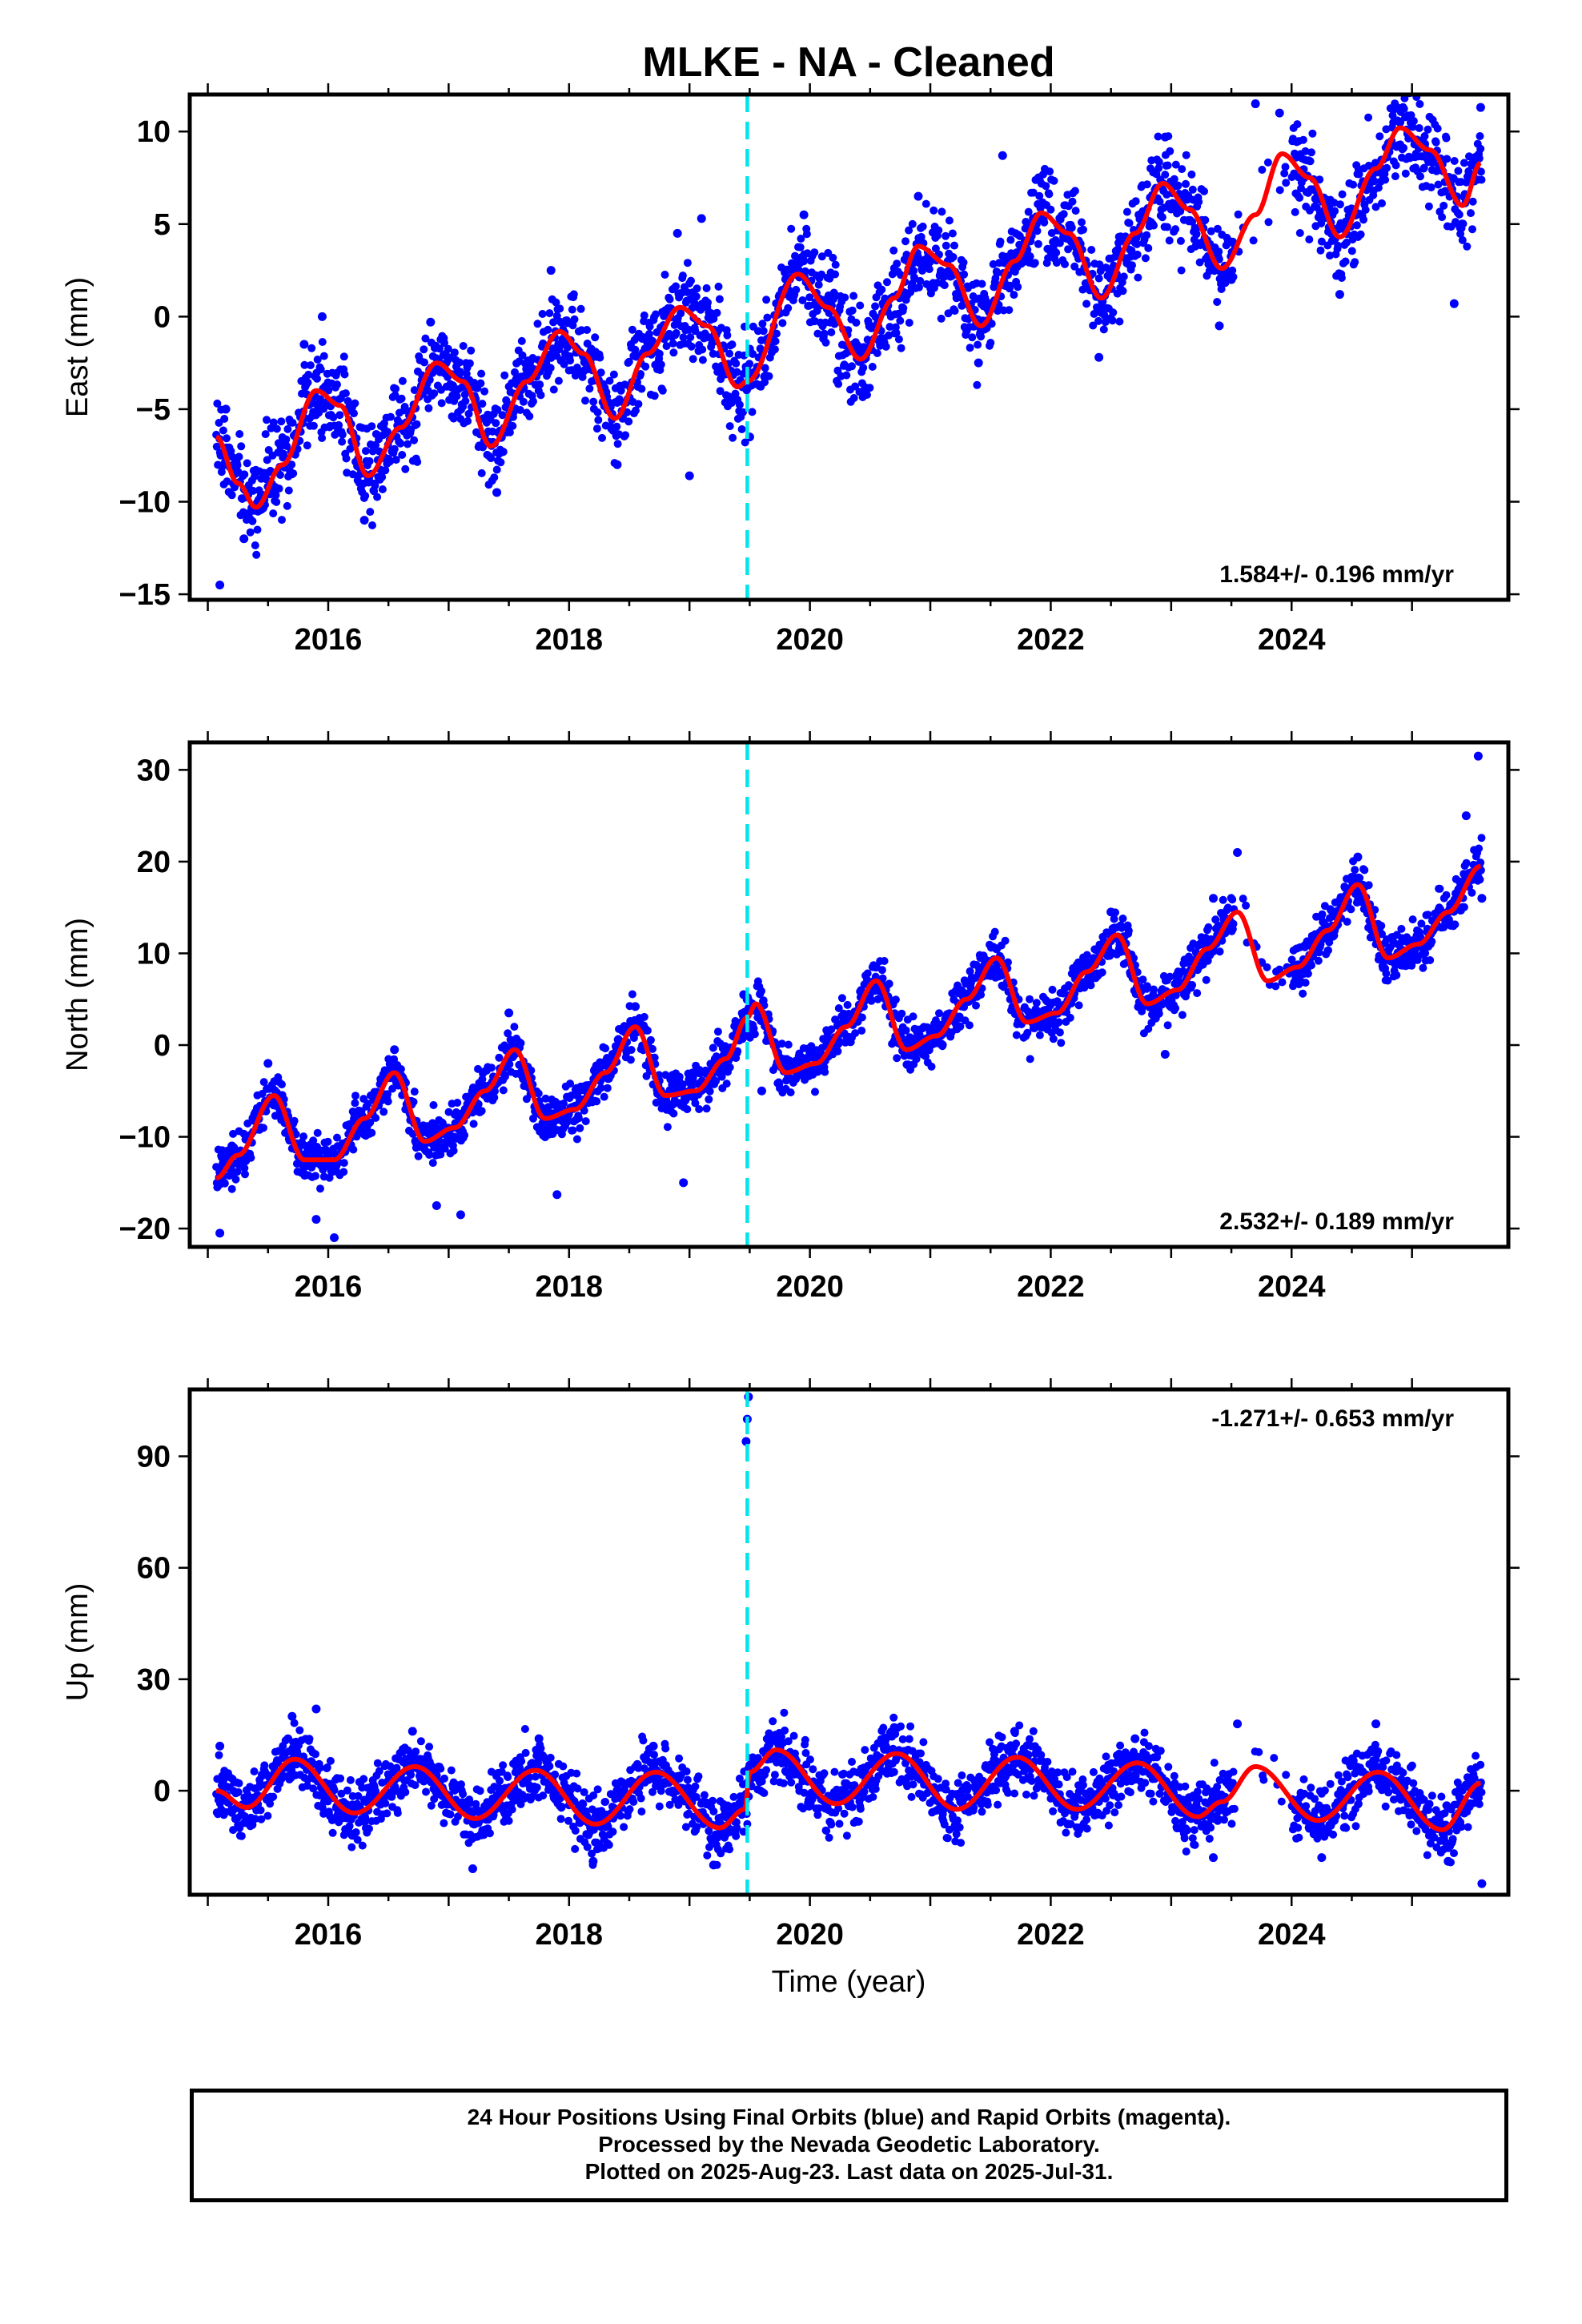 Image resolution: width=1582 pixels, height=2324 pixels. What do you see at coordinates (162, 1046) in the screenshot?
I see `north-y-tick-label: 0` at bounding box center [162, 1046].